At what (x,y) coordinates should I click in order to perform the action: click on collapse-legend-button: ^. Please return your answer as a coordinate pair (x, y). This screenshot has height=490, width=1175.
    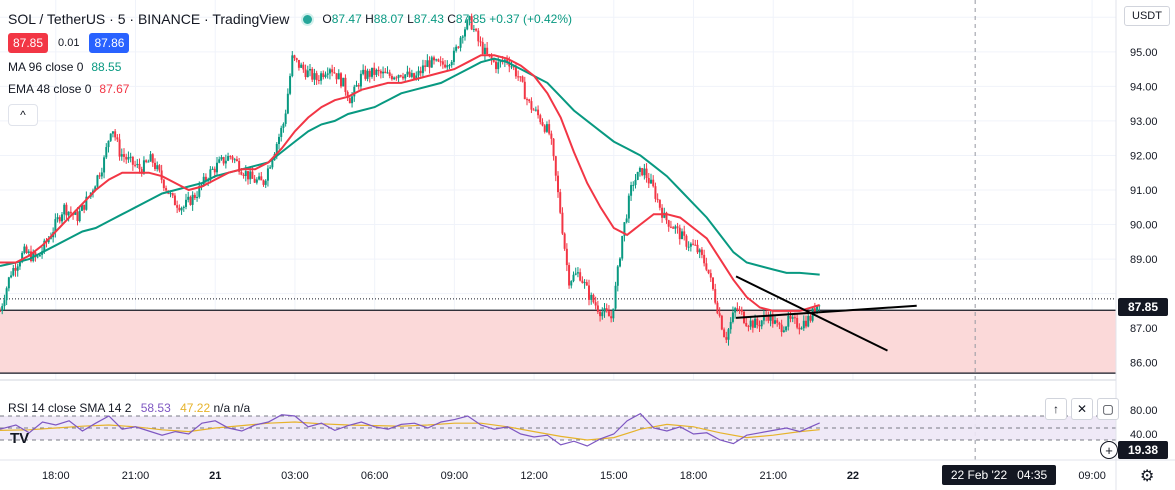
    Looking at the image, I should click on (23, 115).